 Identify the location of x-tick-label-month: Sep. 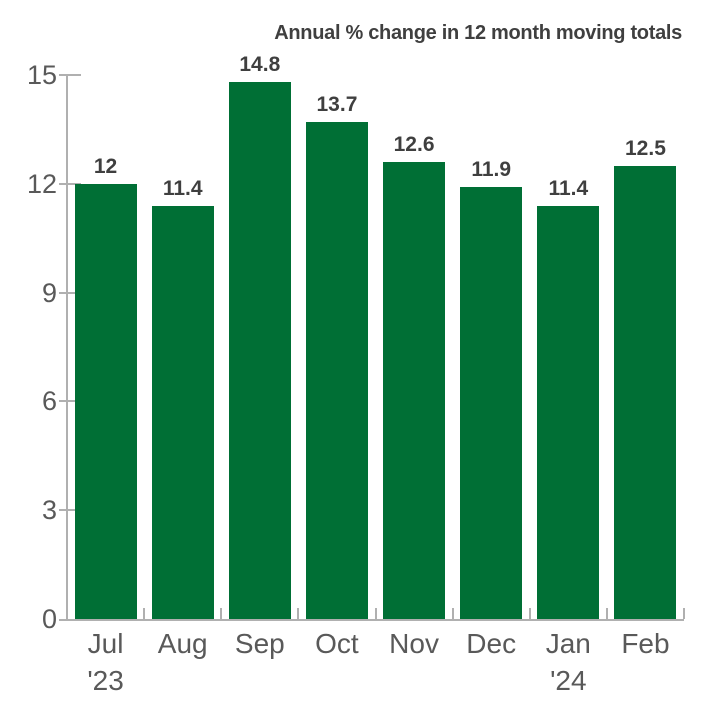
(259, 643).